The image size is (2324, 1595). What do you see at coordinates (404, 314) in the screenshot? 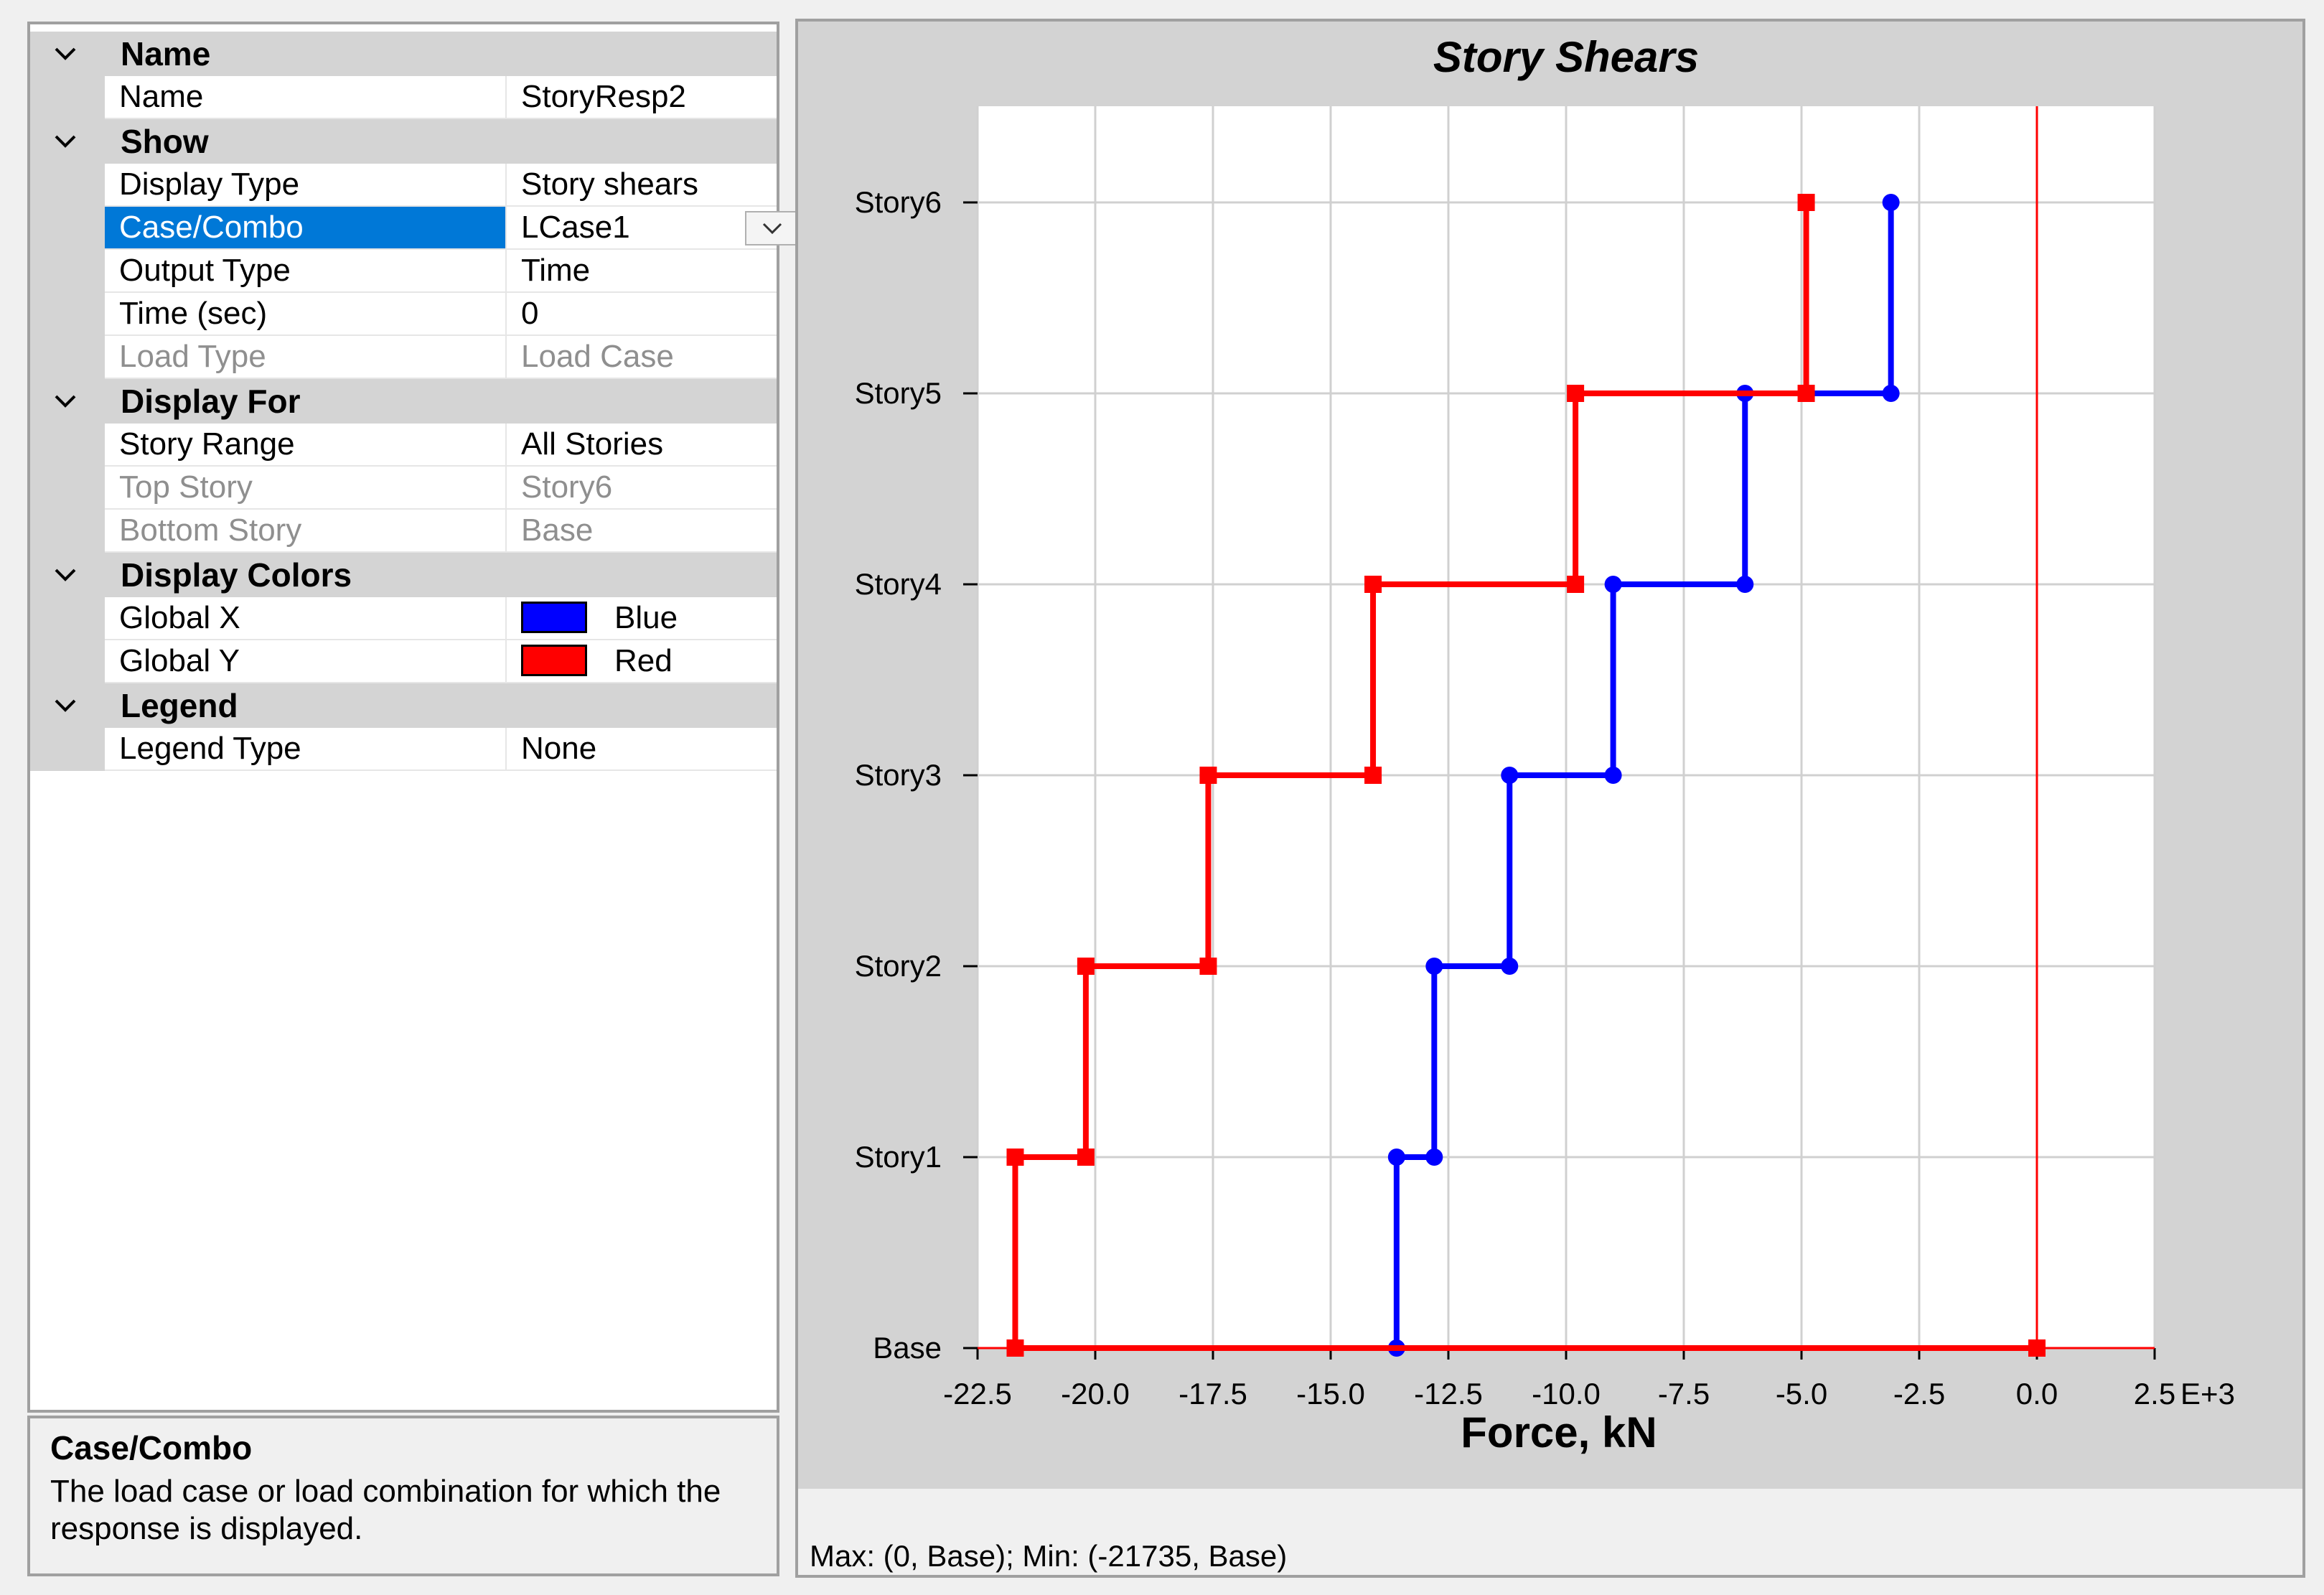
I see `property-row-time: Time (sec) 0` at bounding box center [404, 314].